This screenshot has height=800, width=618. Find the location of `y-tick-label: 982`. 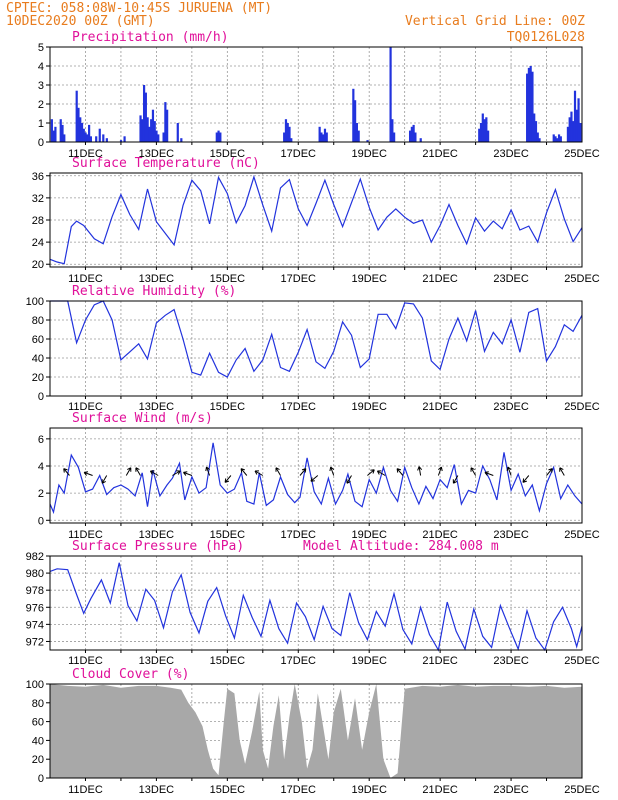

y-tick-label: 982 is located at coordinates (35, 557).